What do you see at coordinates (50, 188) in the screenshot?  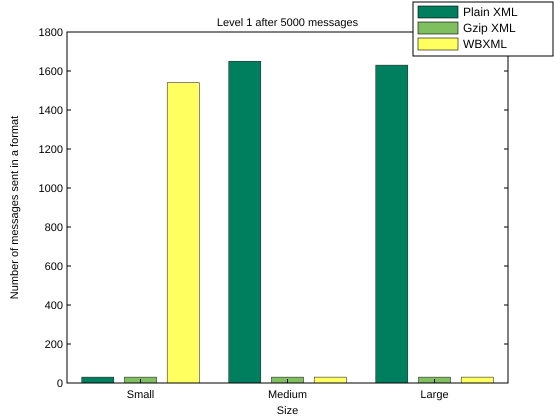 I see `y-tick-label: 1000` at bounding box center [50, 188].